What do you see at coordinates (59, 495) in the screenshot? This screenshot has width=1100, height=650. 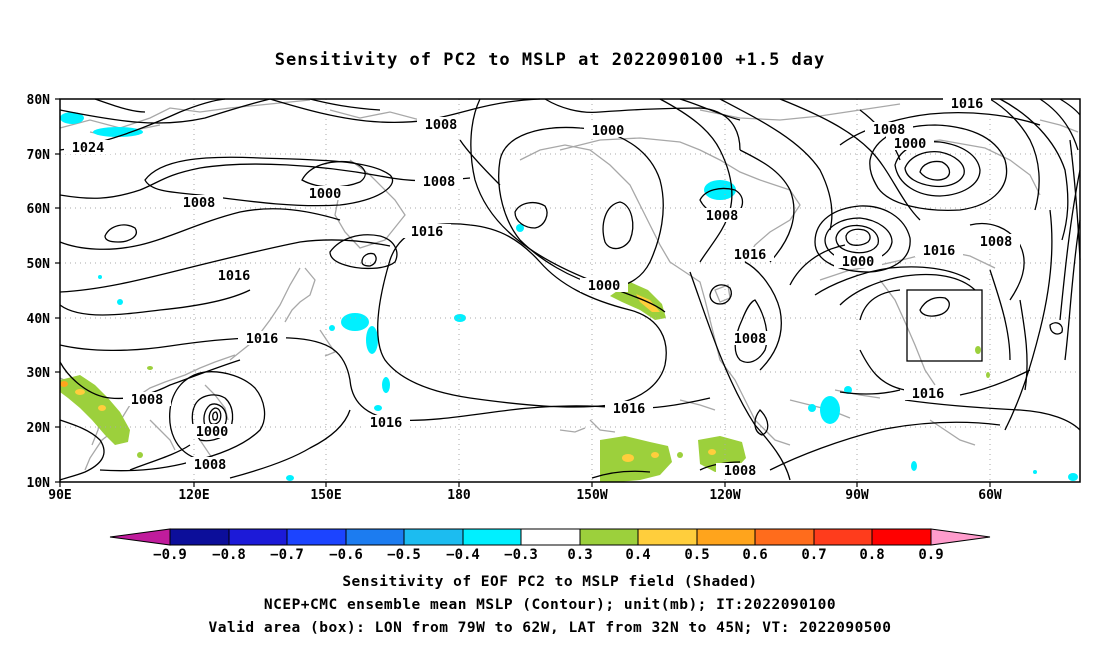 I see `lon-label: 90E` at bounding box center [59, 495].